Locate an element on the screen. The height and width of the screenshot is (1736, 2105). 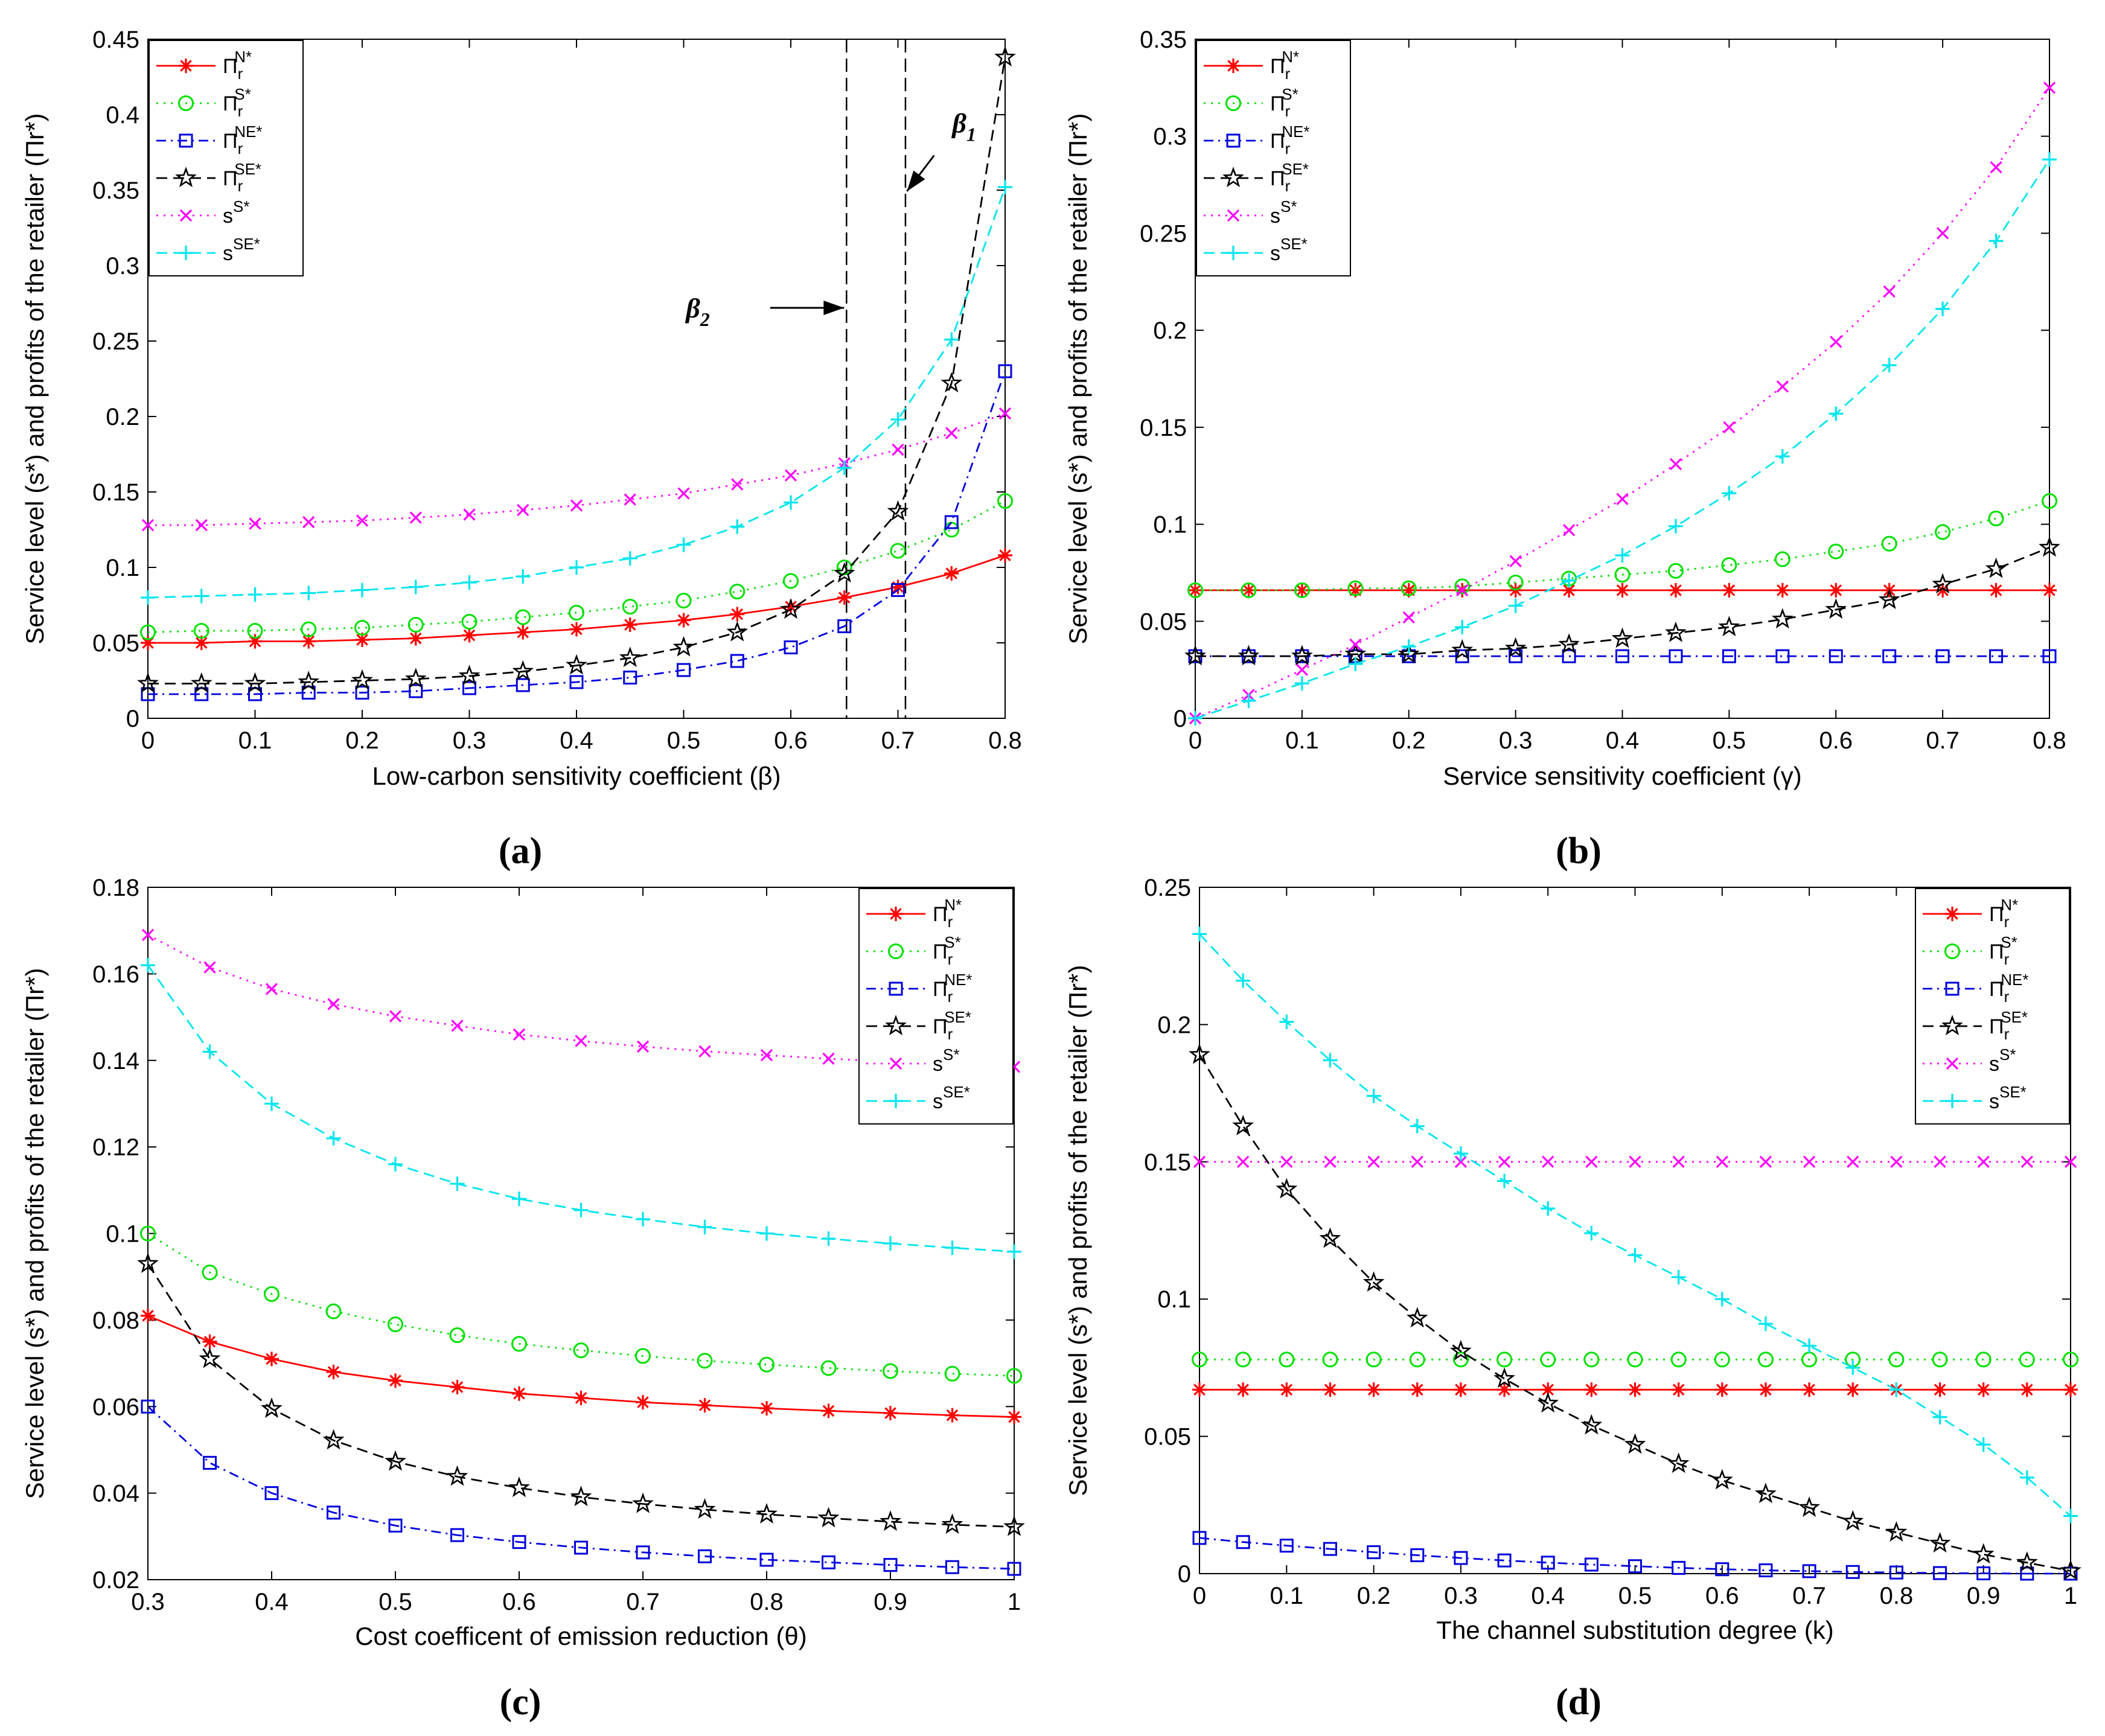
y-tick-label: 0.45 is located at coordinates (116, 40).